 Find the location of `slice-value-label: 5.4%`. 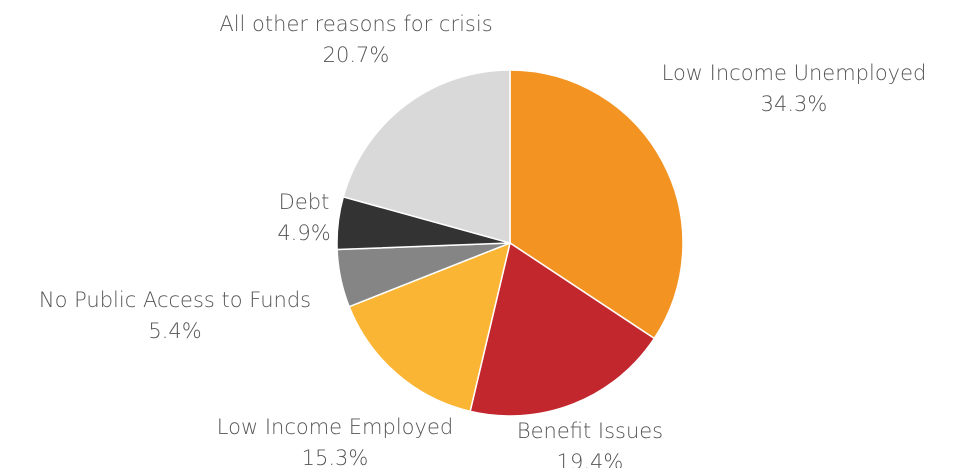

slice-value-label: 5.4% is located at coordinates (174, 331).